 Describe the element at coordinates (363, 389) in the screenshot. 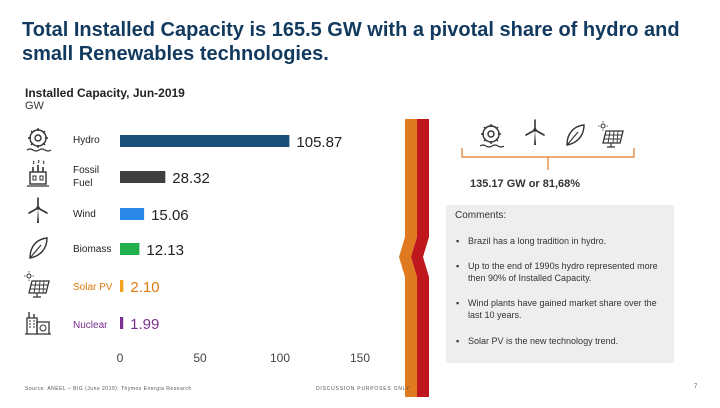

I see `footer-disclaimer: DISCUSSION PURPOSES ONLY` at that location.